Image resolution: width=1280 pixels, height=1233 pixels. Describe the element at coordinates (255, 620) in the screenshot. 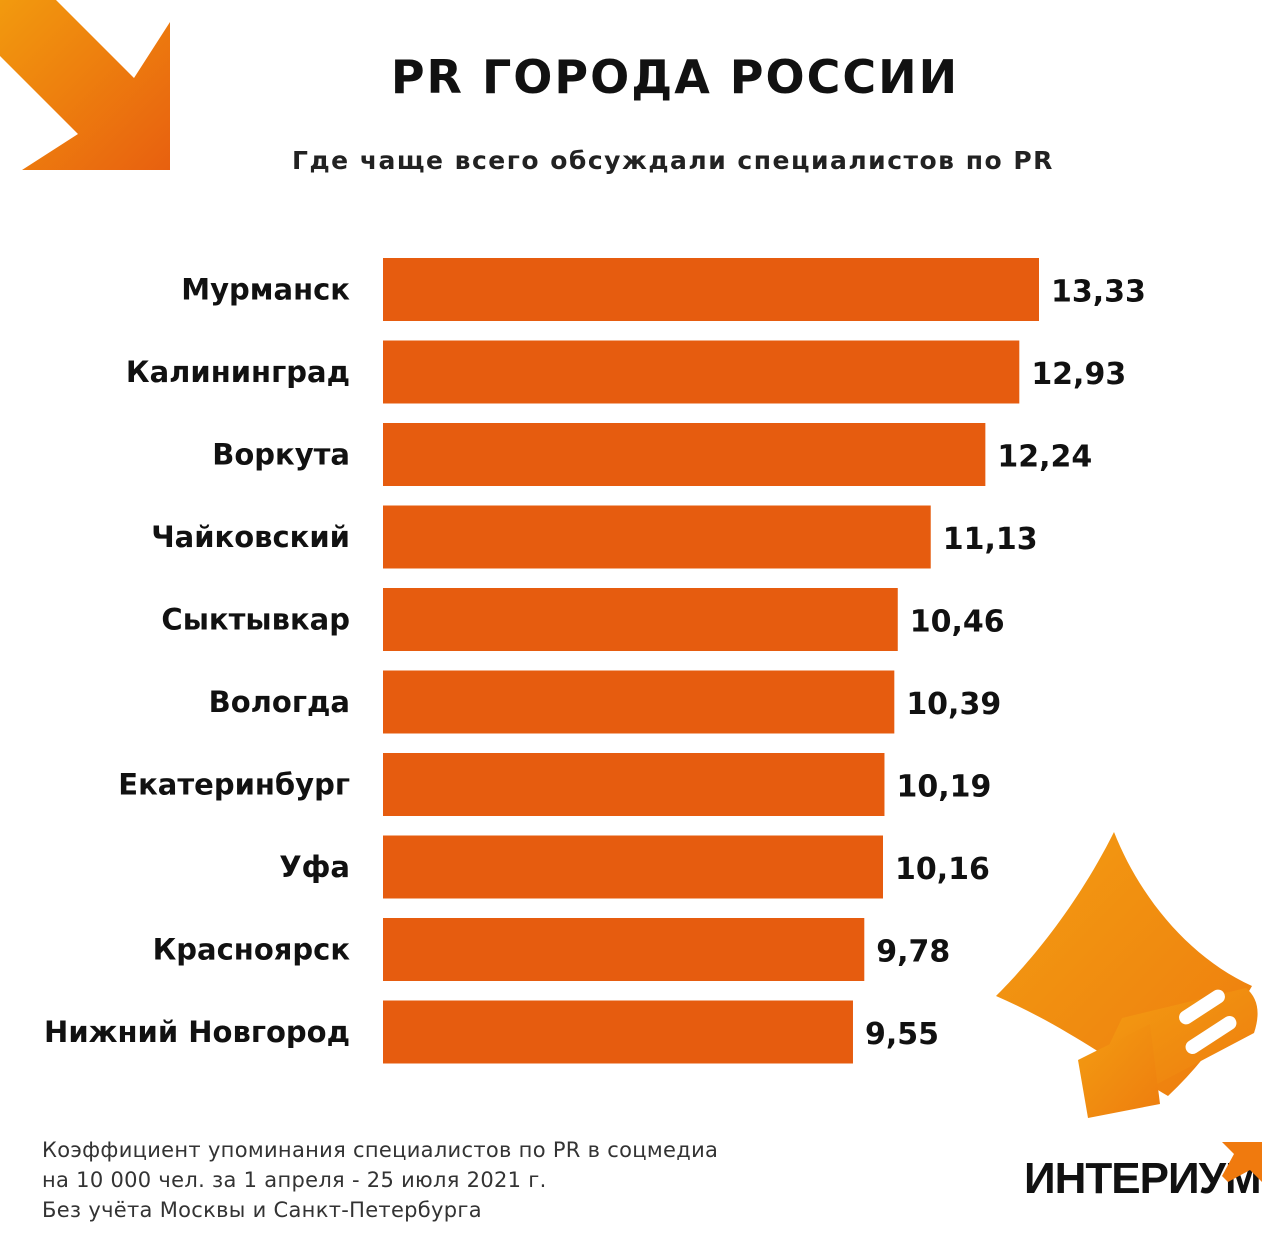

I see `category-label: Сыктывкар` at that location.